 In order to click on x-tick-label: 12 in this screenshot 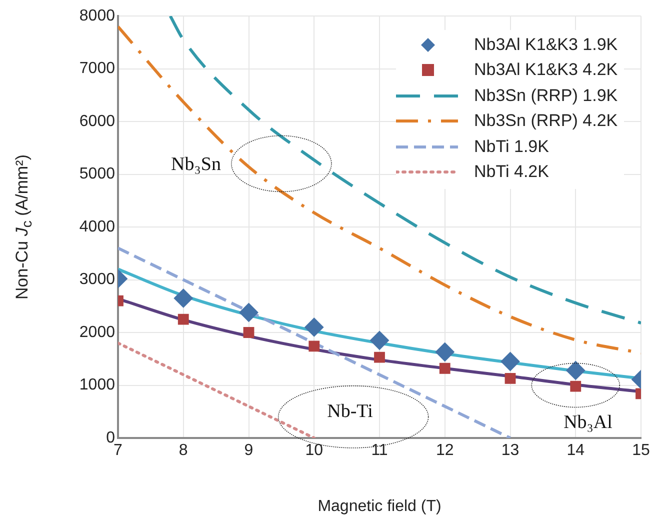, I will do `click(445, 451)`.